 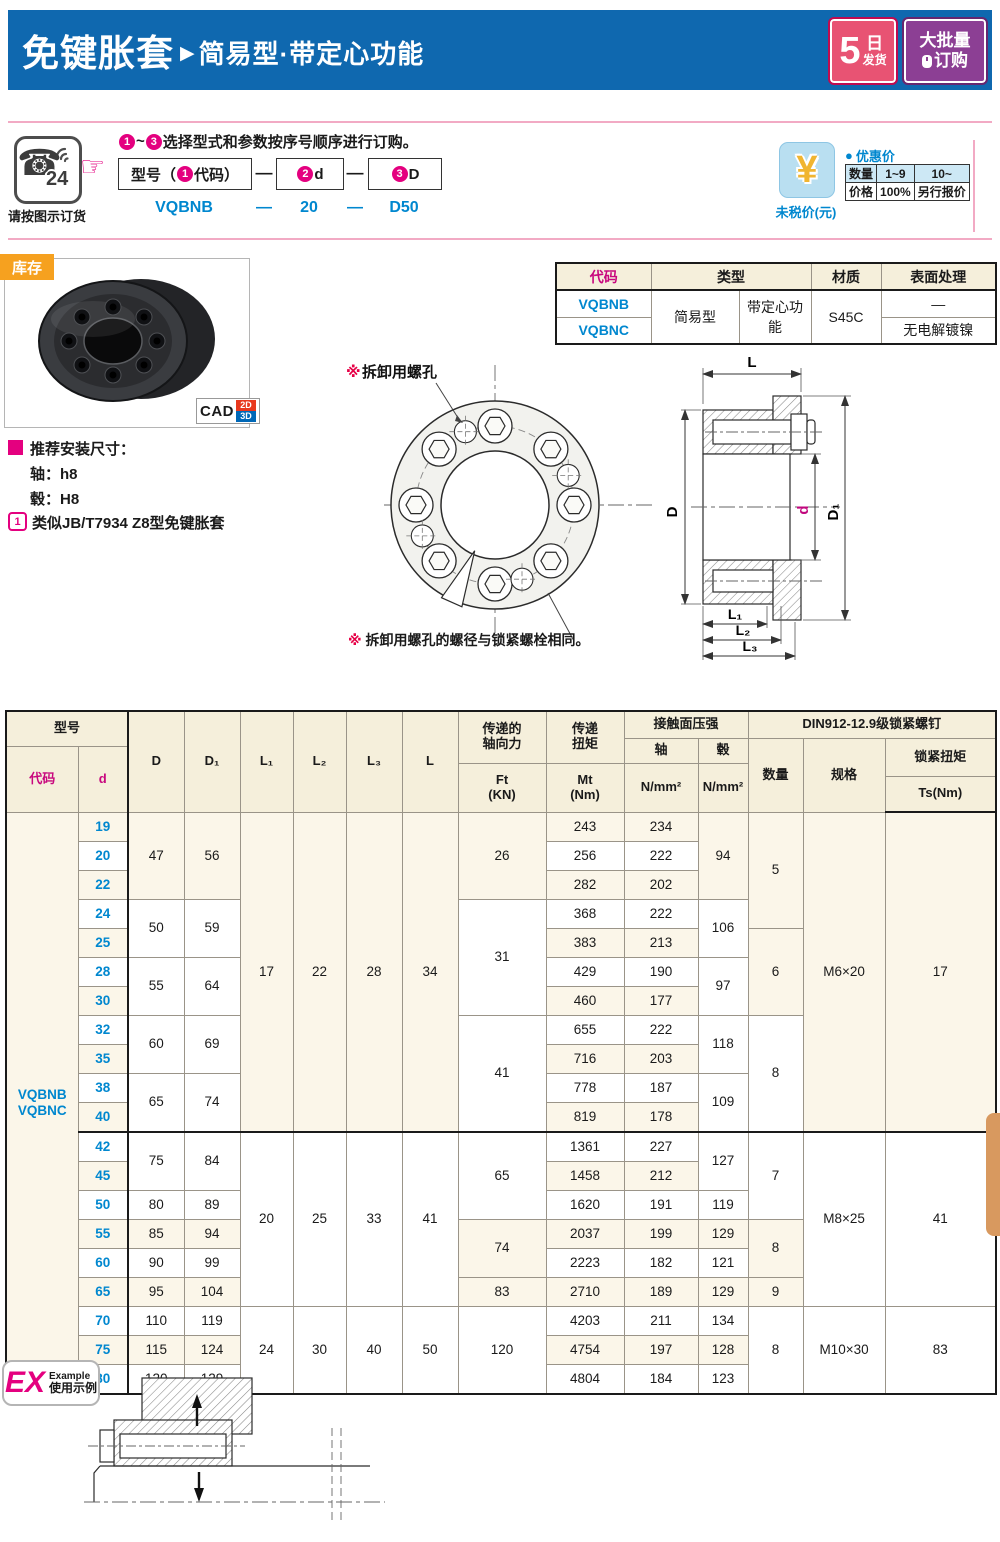 I want to click on price-table-body: 数量 1~9 10~ 价格 100% 另行报价, so click(x=907, y=182).